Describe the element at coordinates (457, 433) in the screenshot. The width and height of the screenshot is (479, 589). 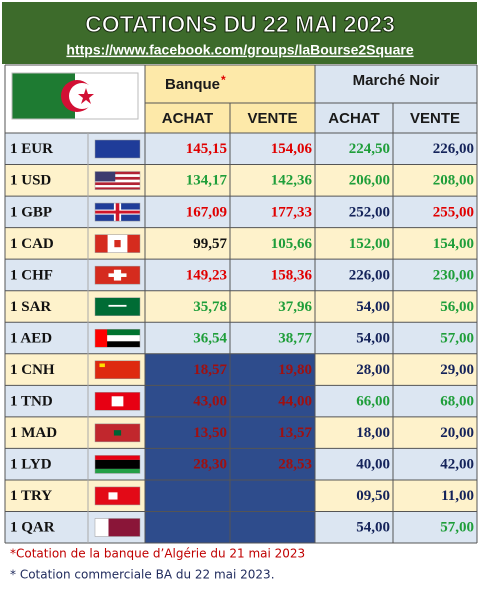
I see `rate: 20,00` at that location.